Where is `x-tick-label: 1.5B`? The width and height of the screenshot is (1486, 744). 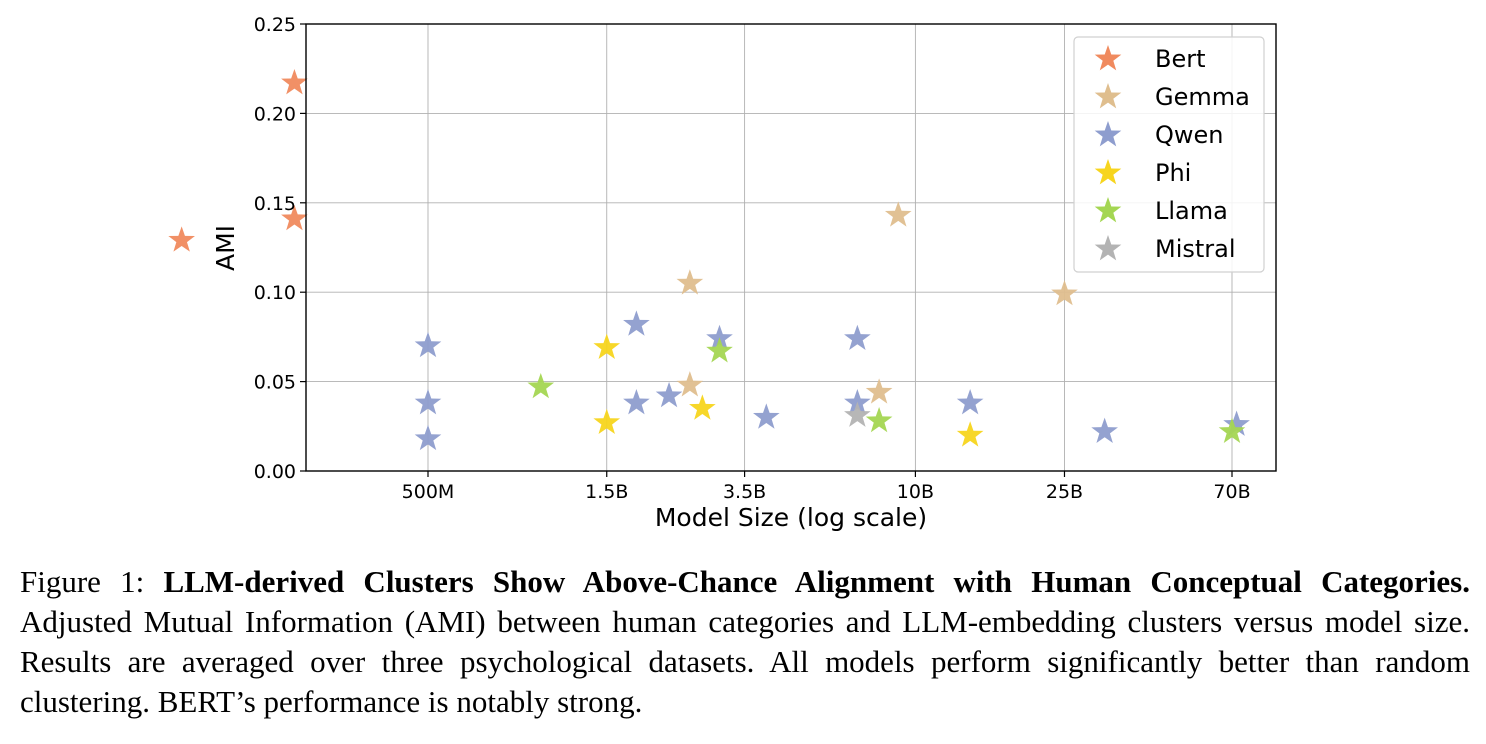 x-tick-label: 1.5B is located at coordinates (606, 492).